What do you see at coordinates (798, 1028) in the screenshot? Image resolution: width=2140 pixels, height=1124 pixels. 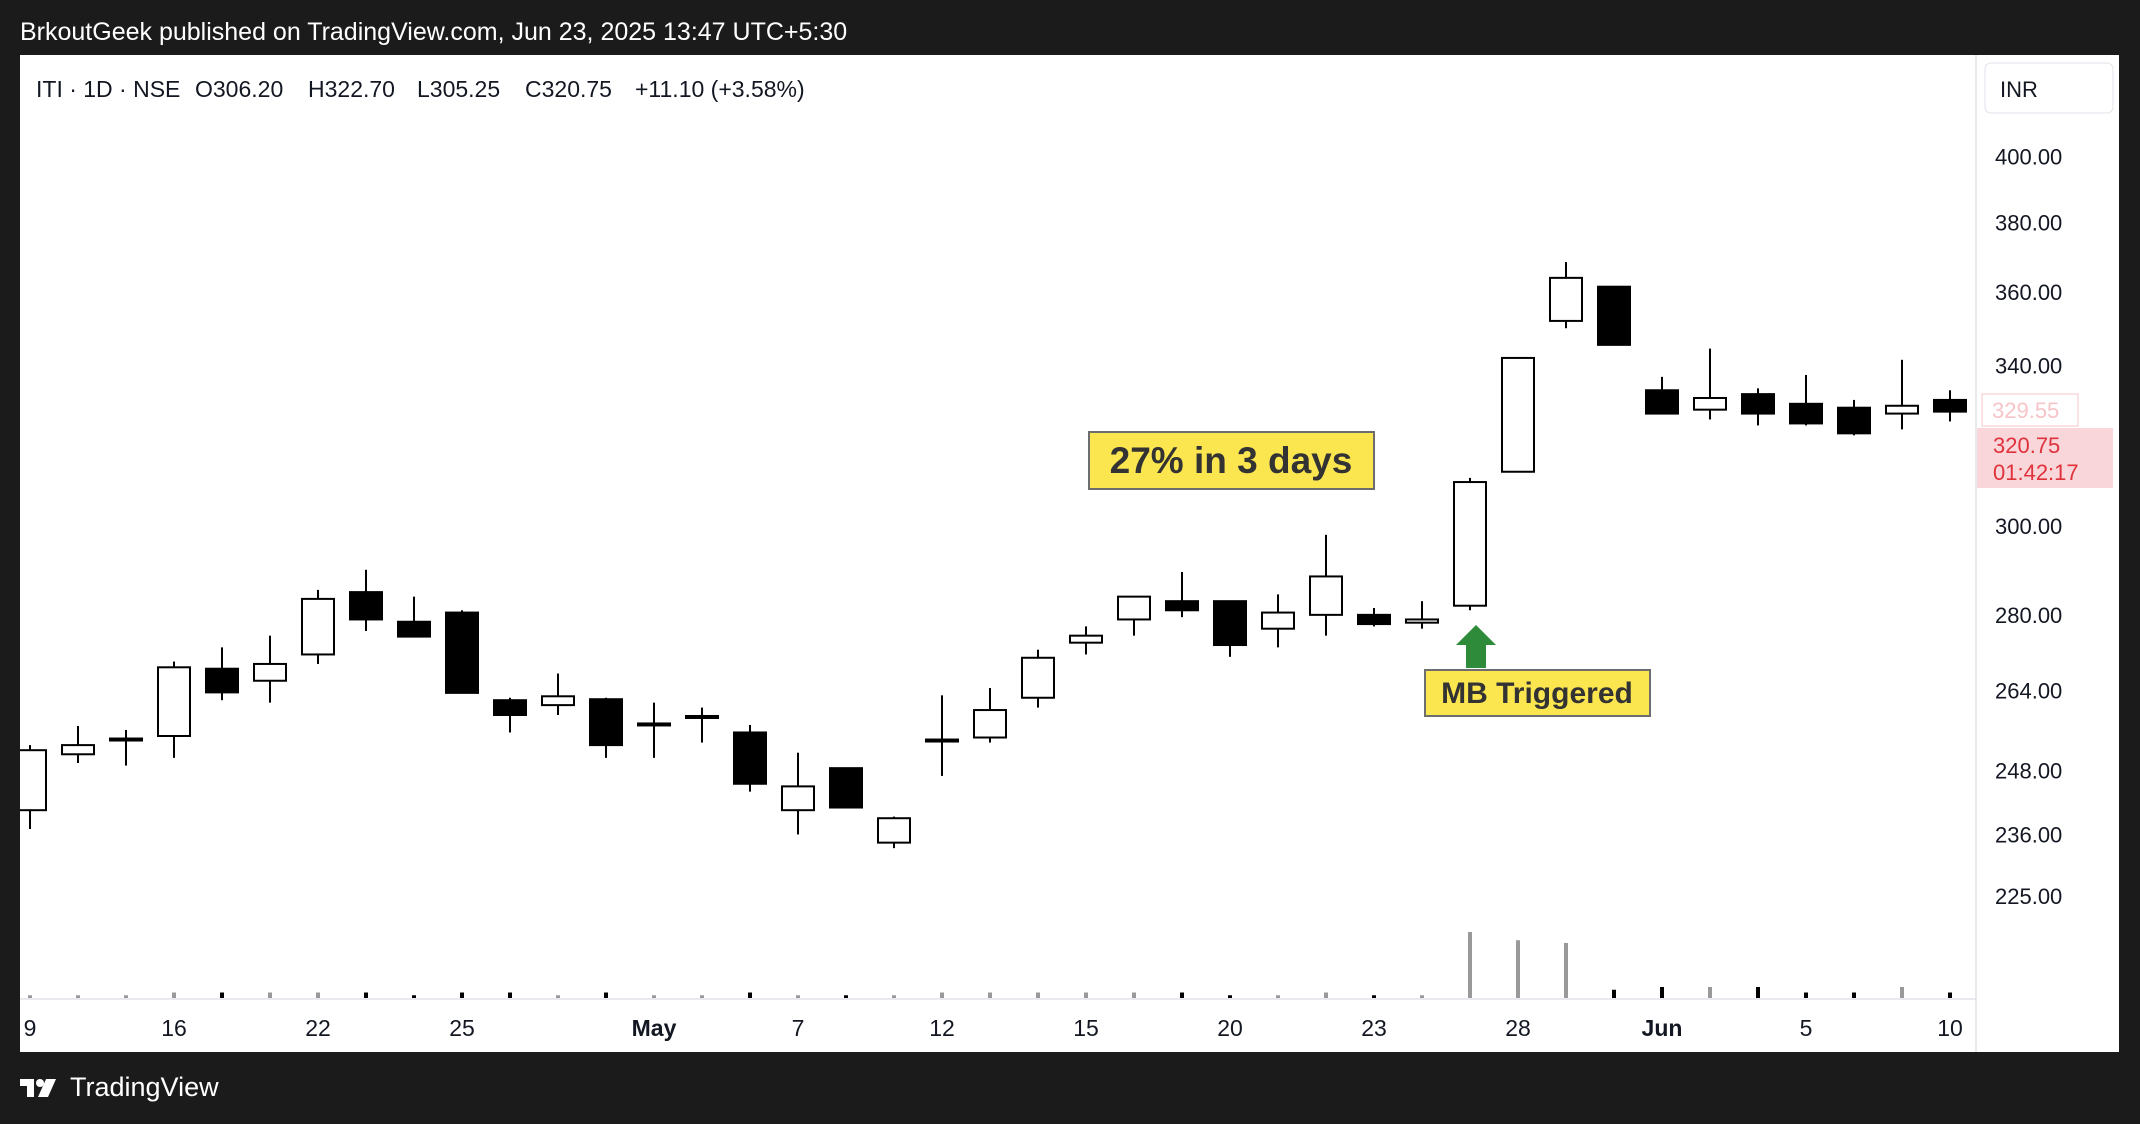 I see `time-tick-label: 7` at bounding box center [798, 1028].